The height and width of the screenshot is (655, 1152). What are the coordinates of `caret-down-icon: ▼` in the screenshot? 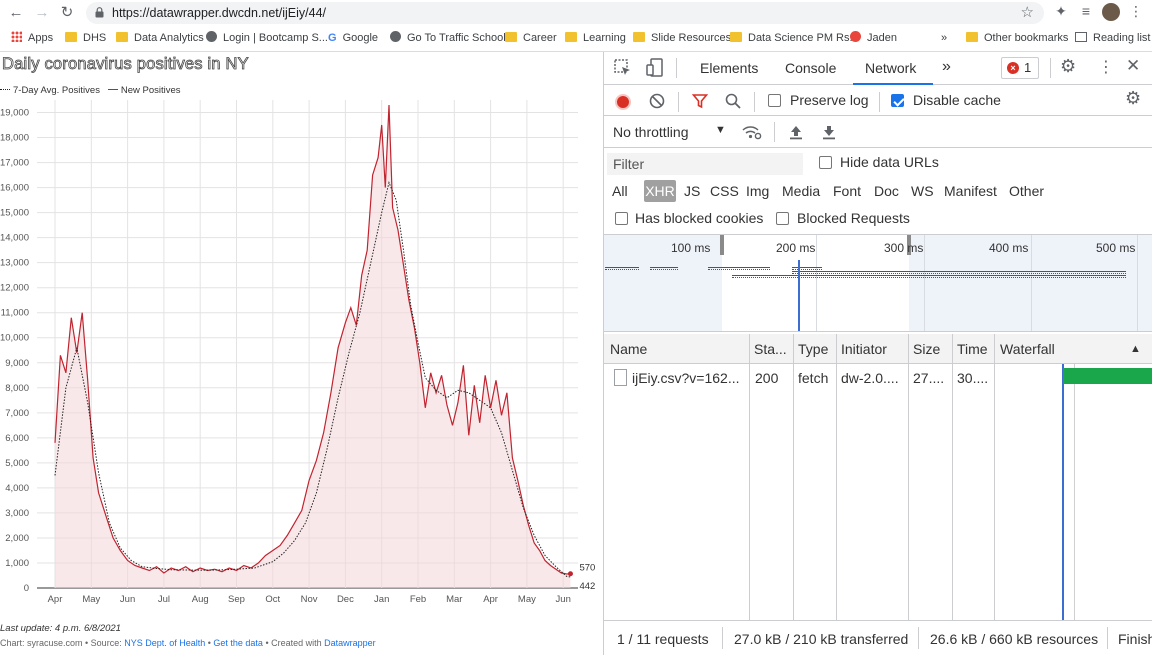 It's located at (720, 130).